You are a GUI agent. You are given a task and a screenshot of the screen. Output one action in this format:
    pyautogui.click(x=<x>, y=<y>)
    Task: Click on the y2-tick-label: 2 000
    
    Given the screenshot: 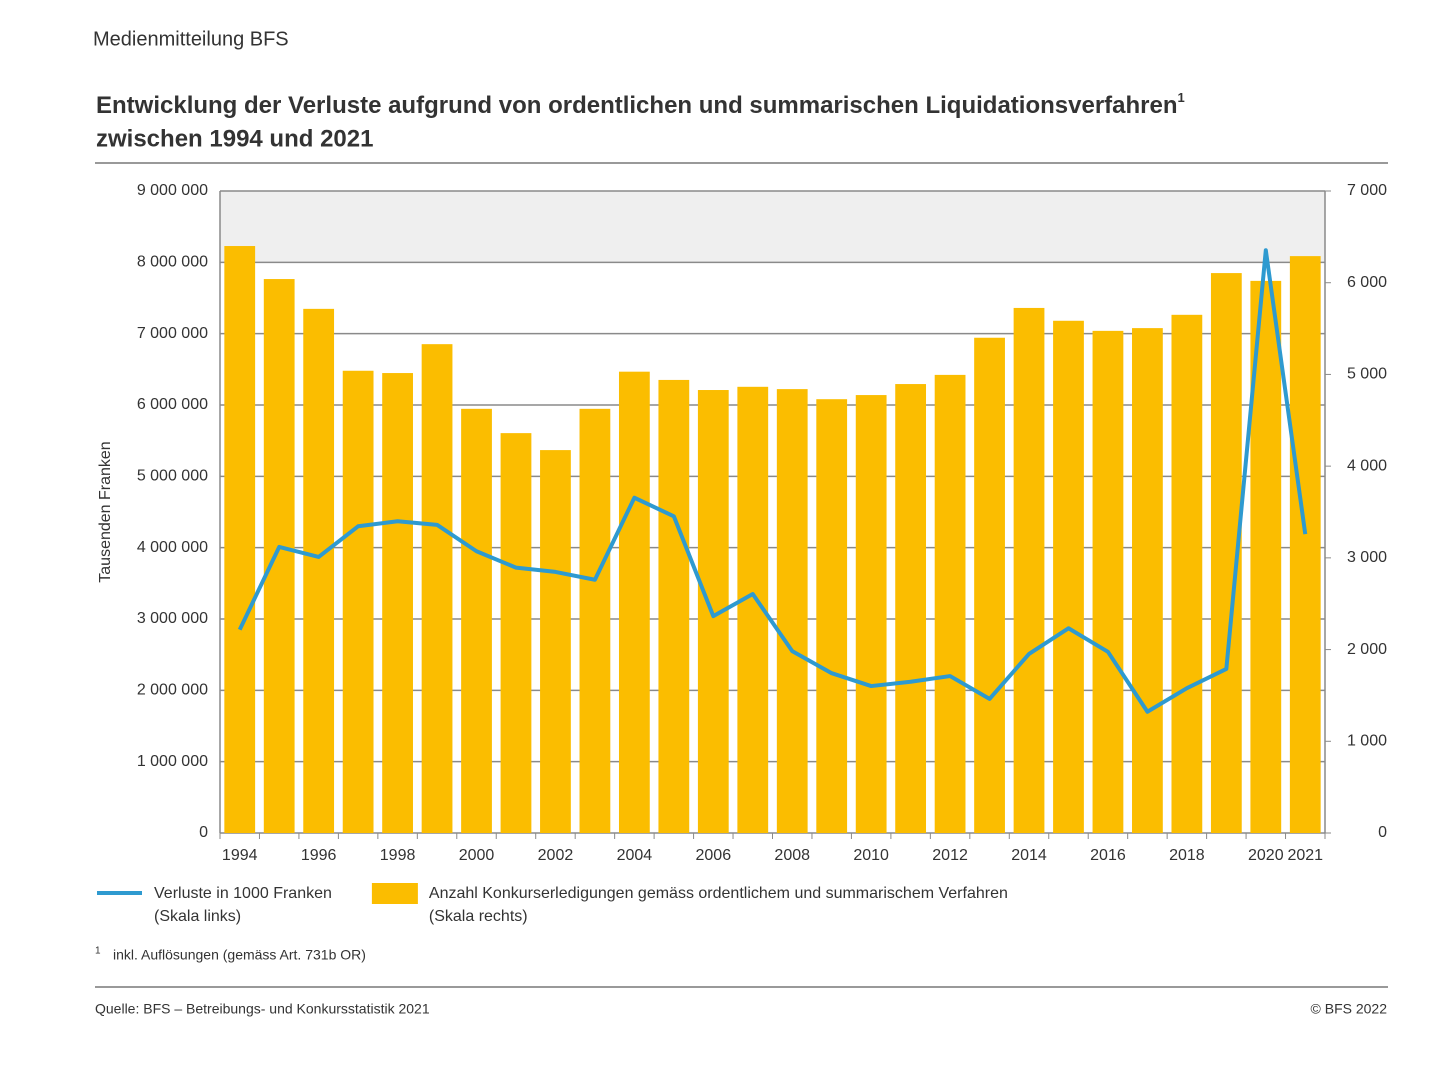 What is the action you would take?
    pyautogui.click(x=1367, y=649)
    